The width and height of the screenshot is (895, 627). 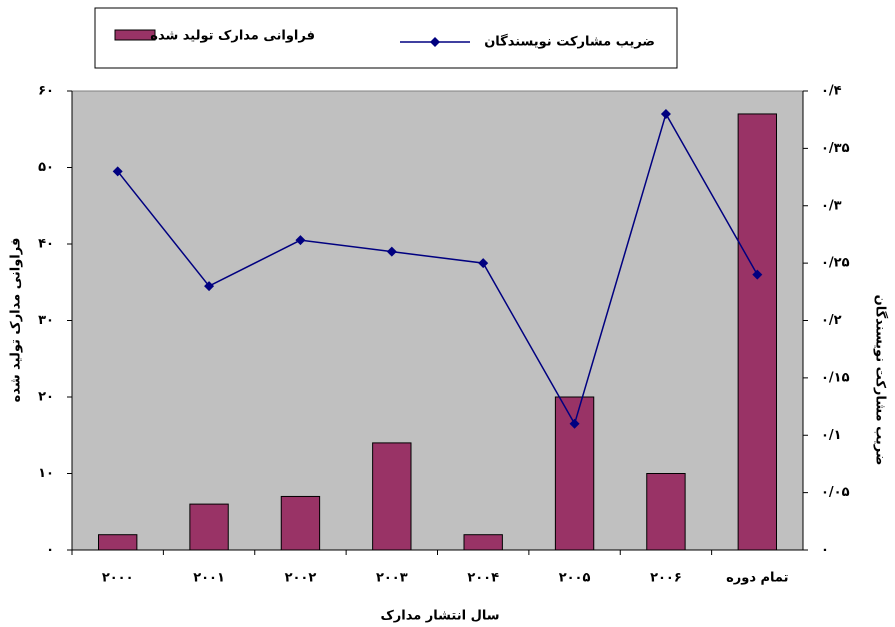 What do you see at coordinates (209, 578) in the screenshot?
I see `x-tick-label: ۲۰۰۱` at bounding box center [209, 578].